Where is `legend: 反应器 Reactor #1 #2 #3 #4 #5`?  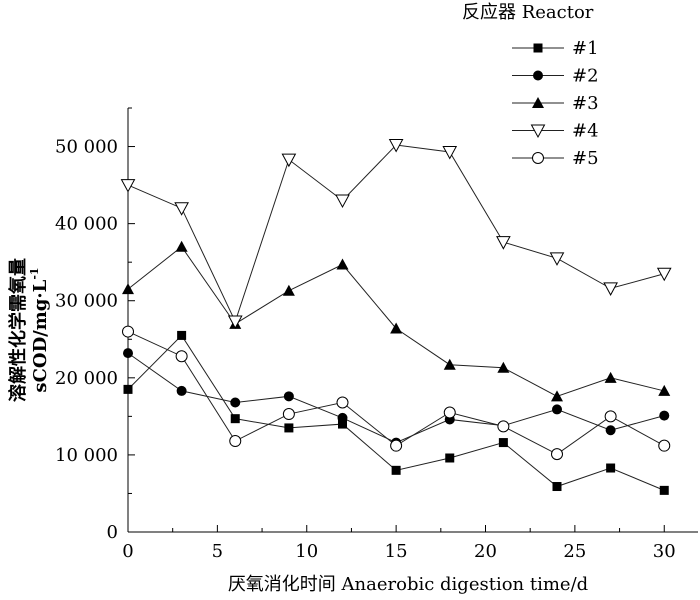
legend: 反应器 Reactor #1 #2 #3 #4 #5 is located at coordinates (530, 85).